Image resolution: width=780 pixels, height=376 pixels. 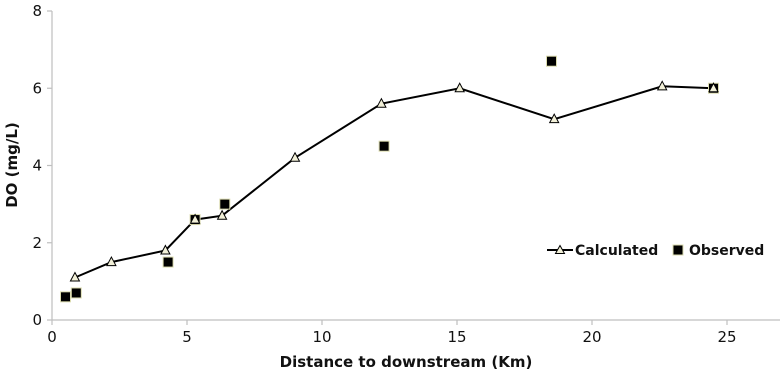 What do you see at coordinates (37, 166) in the screenshot?
I see `y-tick-label: 4` at bounding box center [37, 166].